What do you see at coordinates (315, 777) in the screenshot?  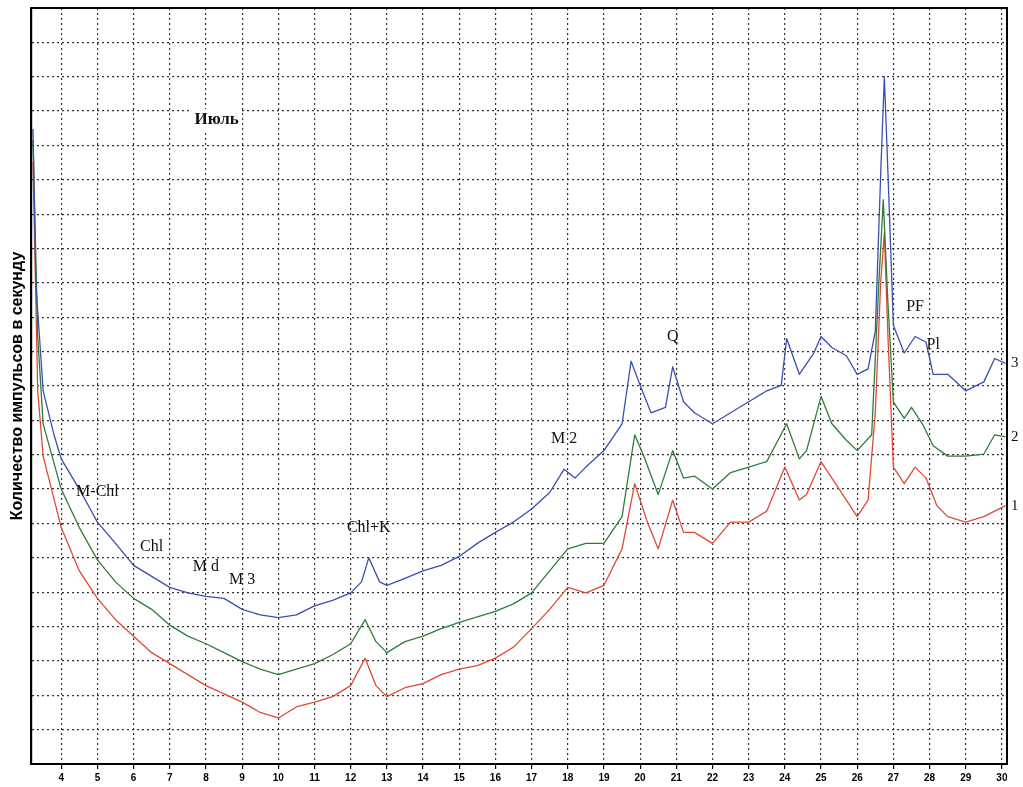 I see `x-tick-label: 11` at bounding box center [315, 777].